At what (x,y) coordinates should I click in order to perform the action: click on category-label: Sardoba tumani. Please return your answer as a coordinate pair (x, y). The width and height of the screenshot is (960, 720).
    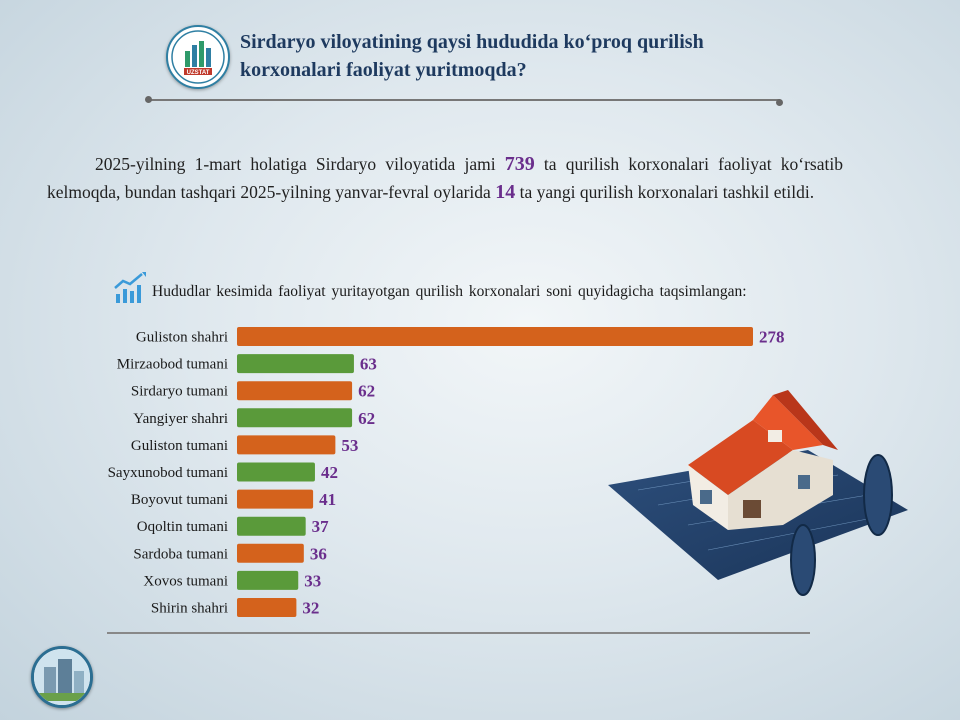
    Looking at the image, I should click on (180, 554).